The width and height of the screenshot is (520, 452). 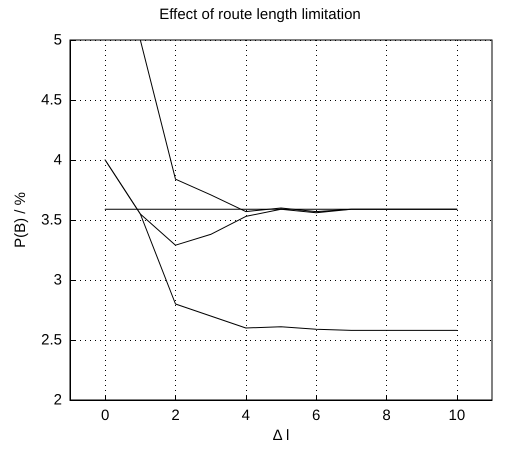 I want to click on x-tick-label: 6, so click(x=316, y=415).